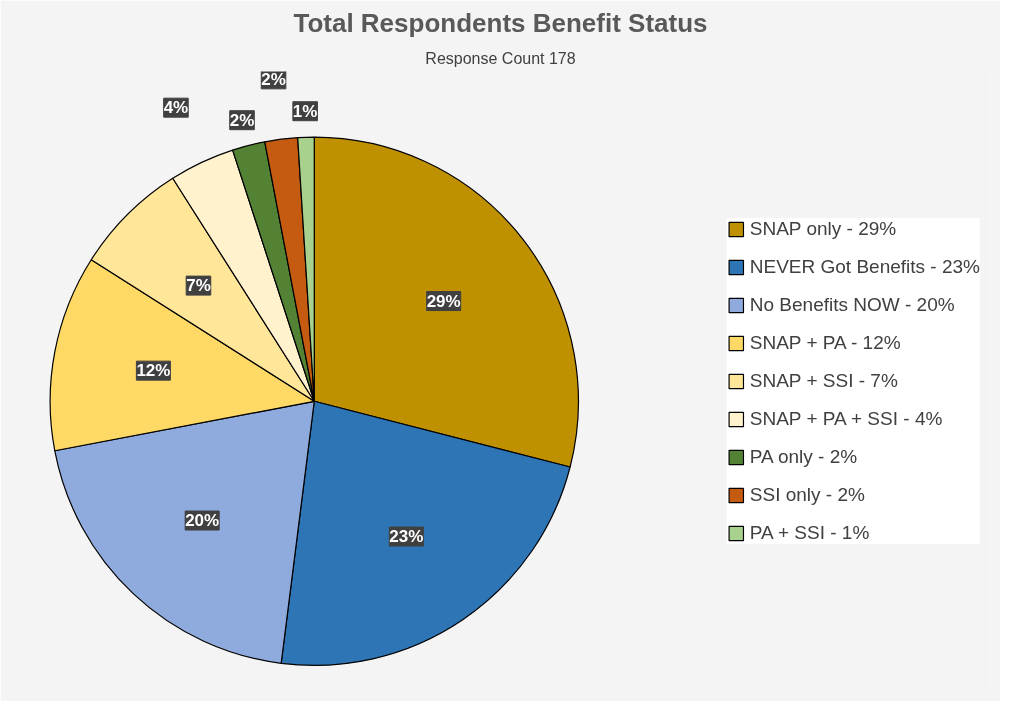 This screenshot has height=725, width=1025. I want to click on data-label: 29%, so click(443, 301).